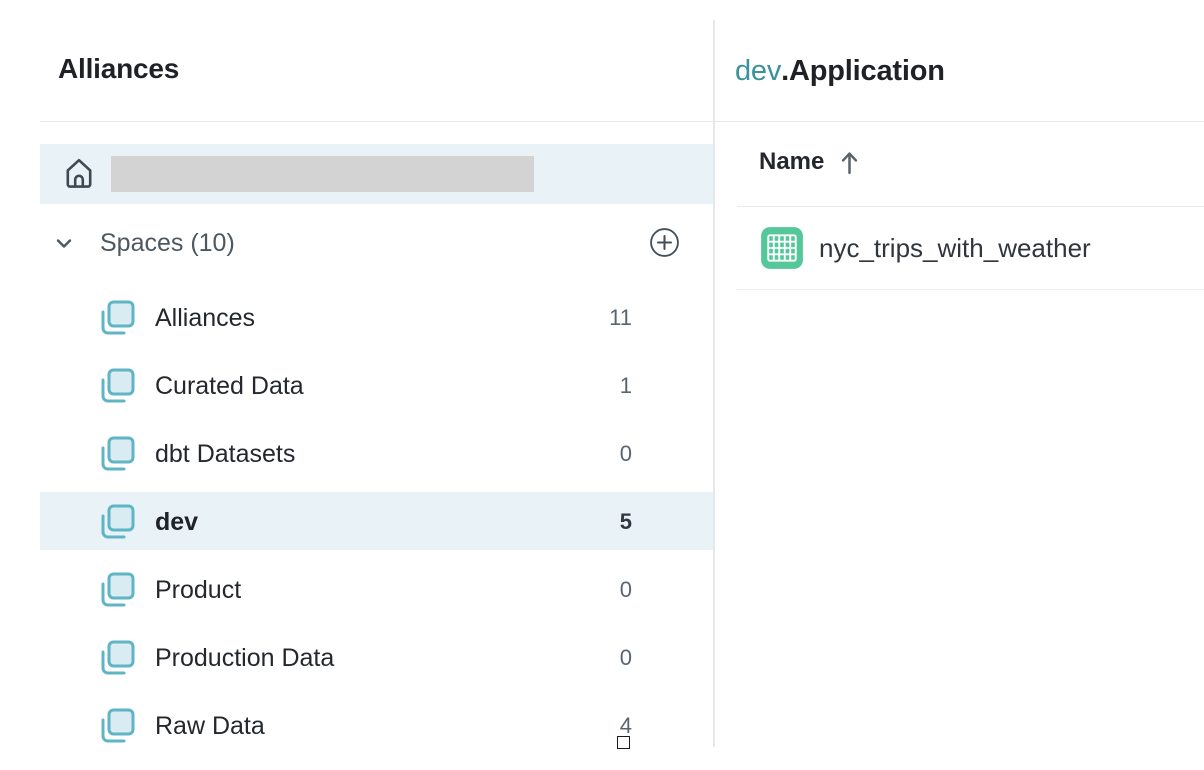  Describe the element at coordinates (225, 453) in the screenshot. I see `space-label: dbt Datasets` at that location.